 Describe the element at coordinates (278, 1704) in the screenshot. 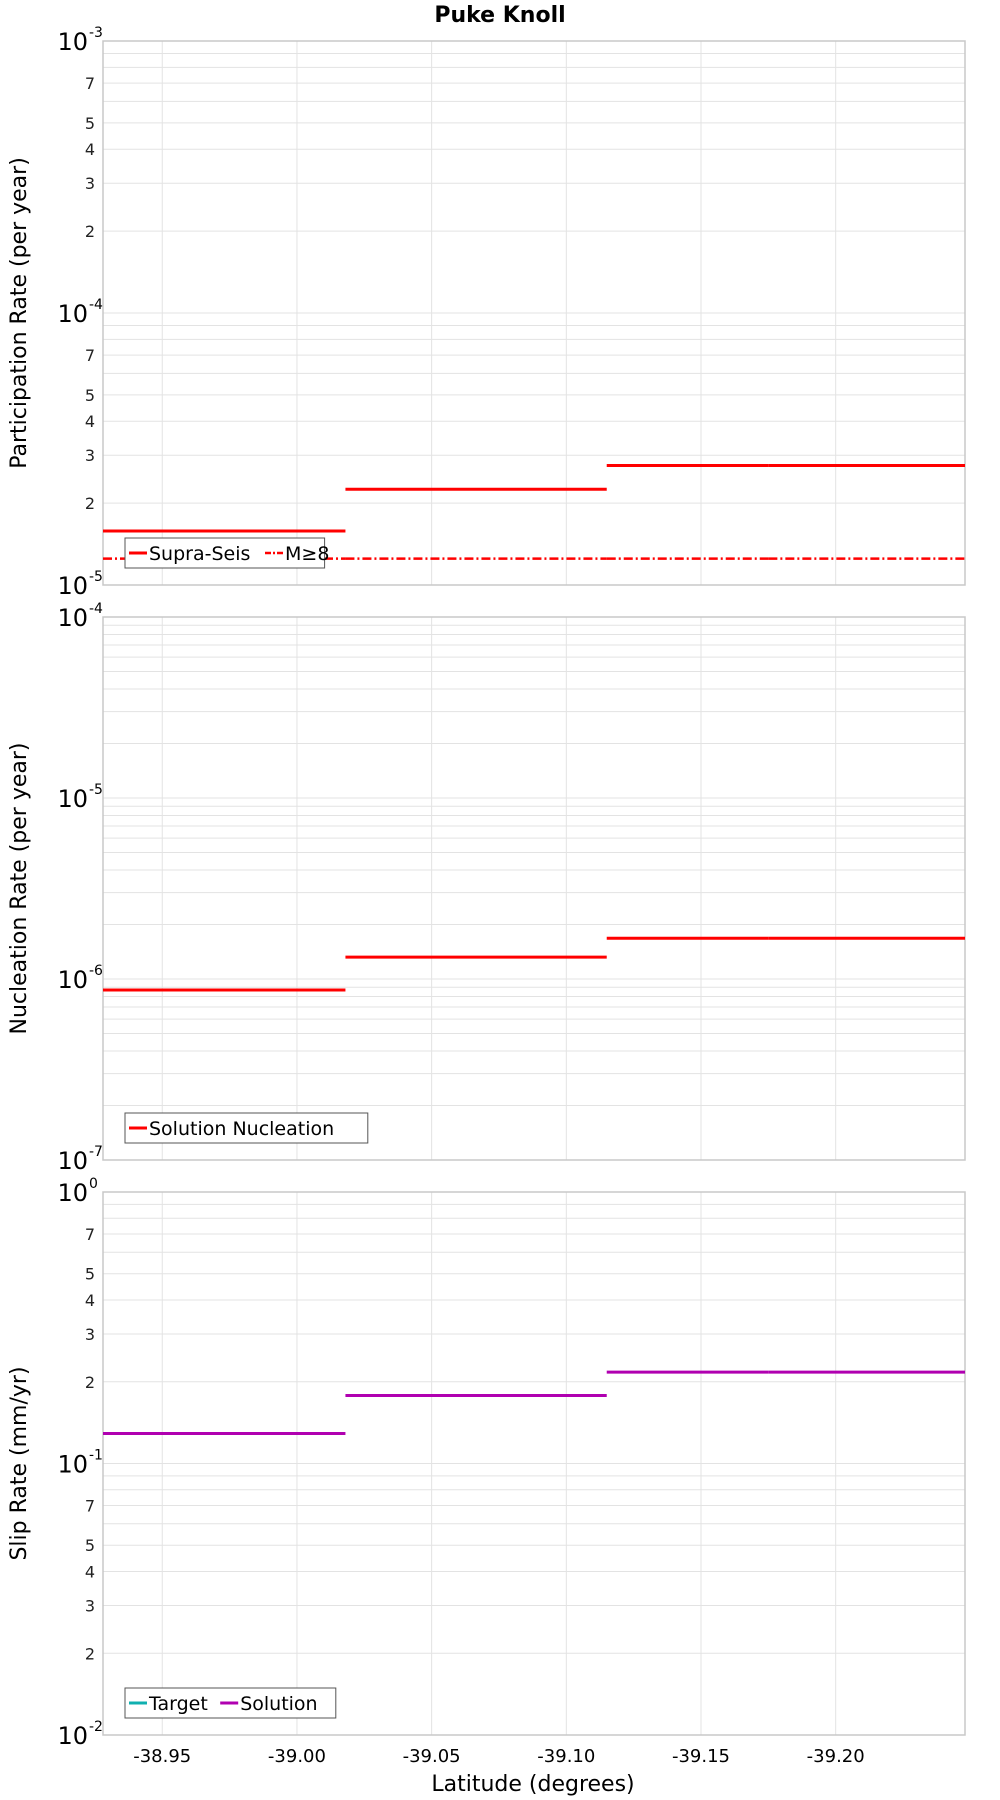

I see `legend-label: Solution` at that location.